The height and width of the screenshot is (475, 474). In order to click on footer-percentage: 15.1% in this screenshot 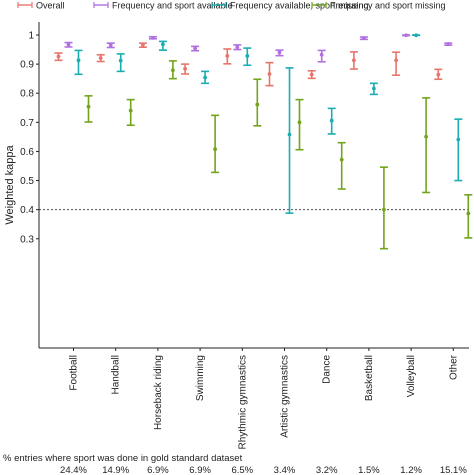, I will do `click(453, 470)`.